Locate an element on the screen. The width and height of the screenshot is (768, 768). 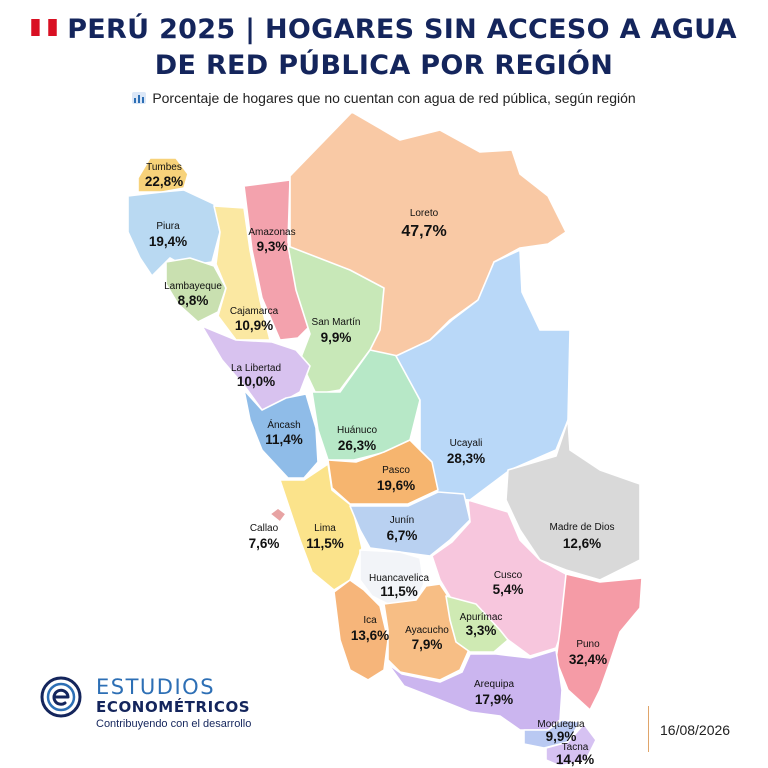
brand-tagline: Contribuyendo con el desarrollo is located at coordinates (174, 724).